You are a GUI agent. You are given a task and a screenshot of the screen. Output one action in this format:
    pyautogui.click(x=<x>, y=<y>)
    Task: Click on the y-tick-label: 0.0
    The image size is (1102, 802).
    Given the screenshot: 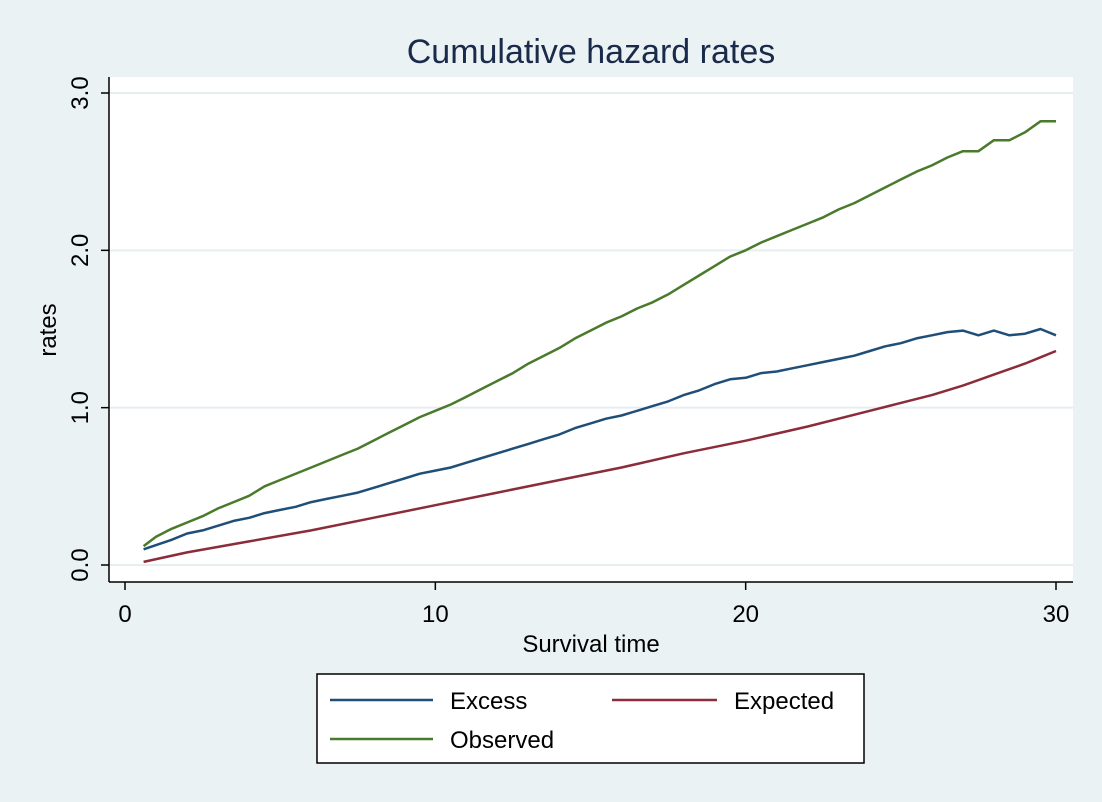 What is the action you would take?
    pyautogui.click(x=80, y=564)
    